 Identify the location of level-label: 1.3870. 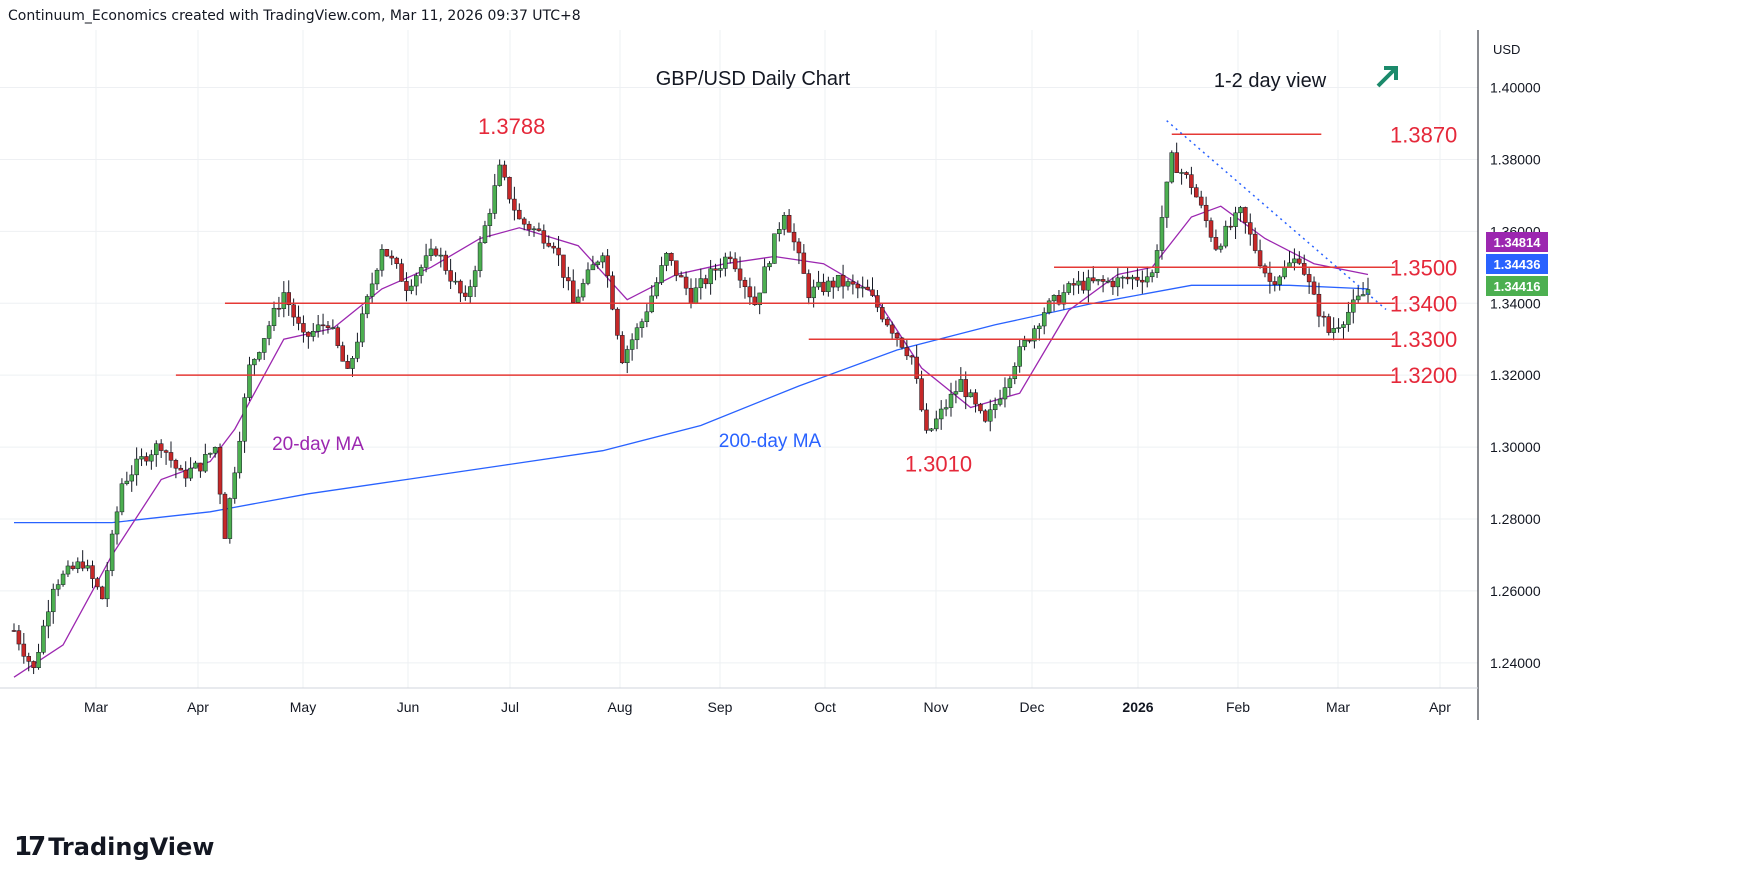
(1423, 134).